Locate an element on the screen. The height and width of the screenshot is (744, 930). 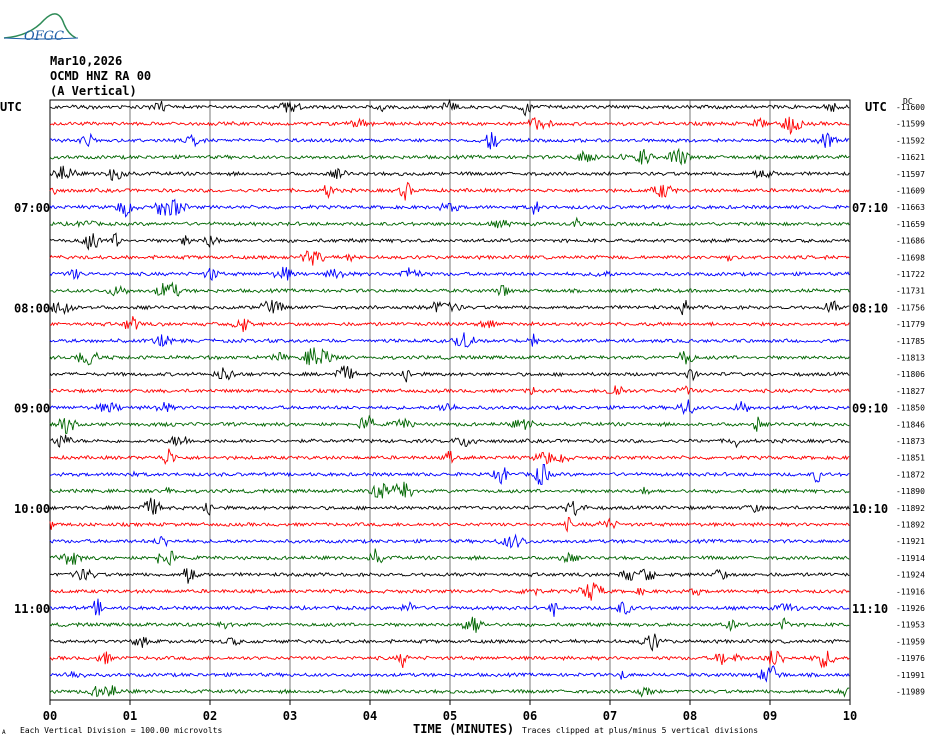
x-tick-label: 08 is located at coordinates (690, 716).